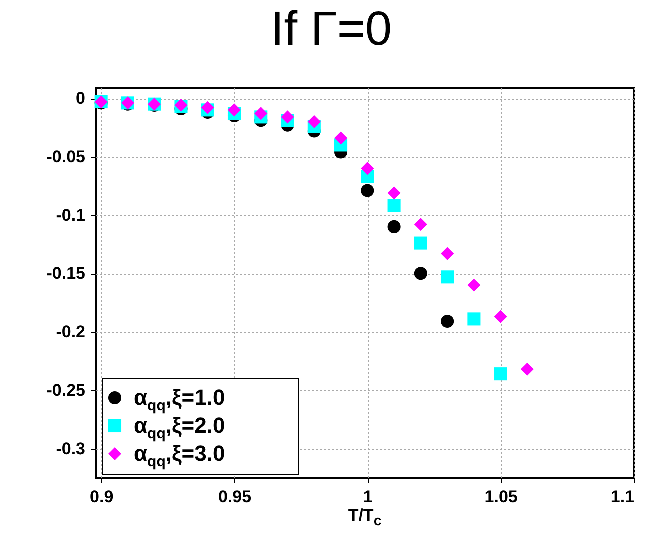 This screenshot has width=663, height=543. I want to click on x-tick-label: 0.9, so click(102, 497).